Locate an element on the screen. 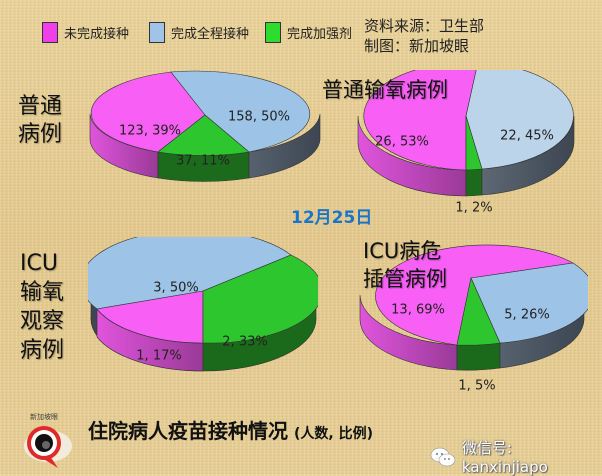 The width and height of the screenshot is (602, 476). chart-title-icu-oxygen: ICU 输氧 观察 病例 is located at coordinates (42, 307).